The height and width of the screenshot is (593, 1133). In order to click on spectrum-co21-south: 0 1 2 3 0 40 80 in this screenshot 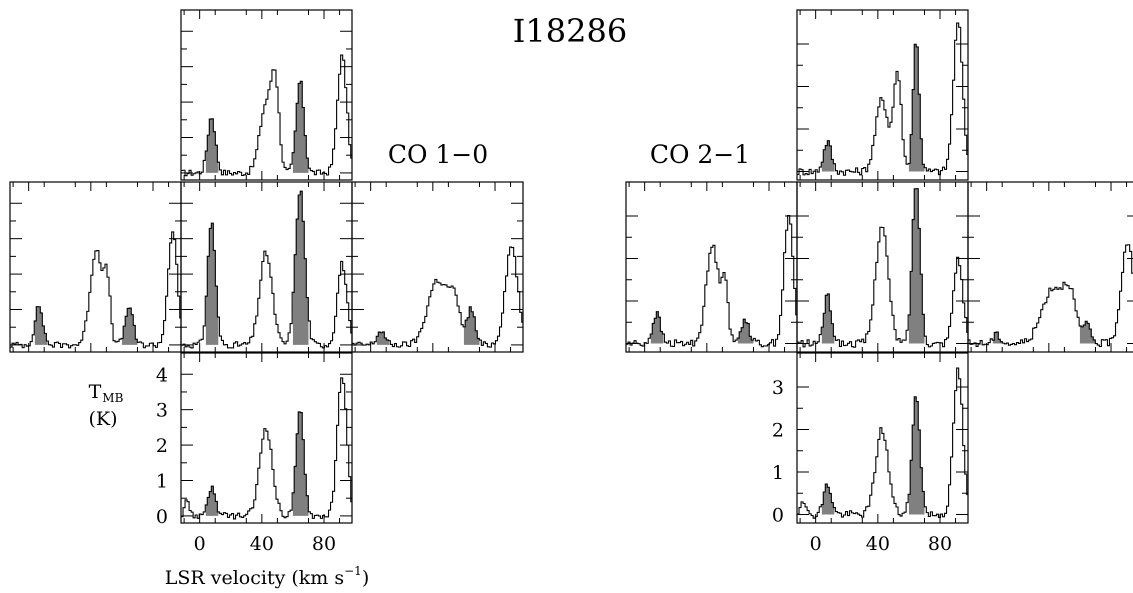, I will do `click(870, 453)`.